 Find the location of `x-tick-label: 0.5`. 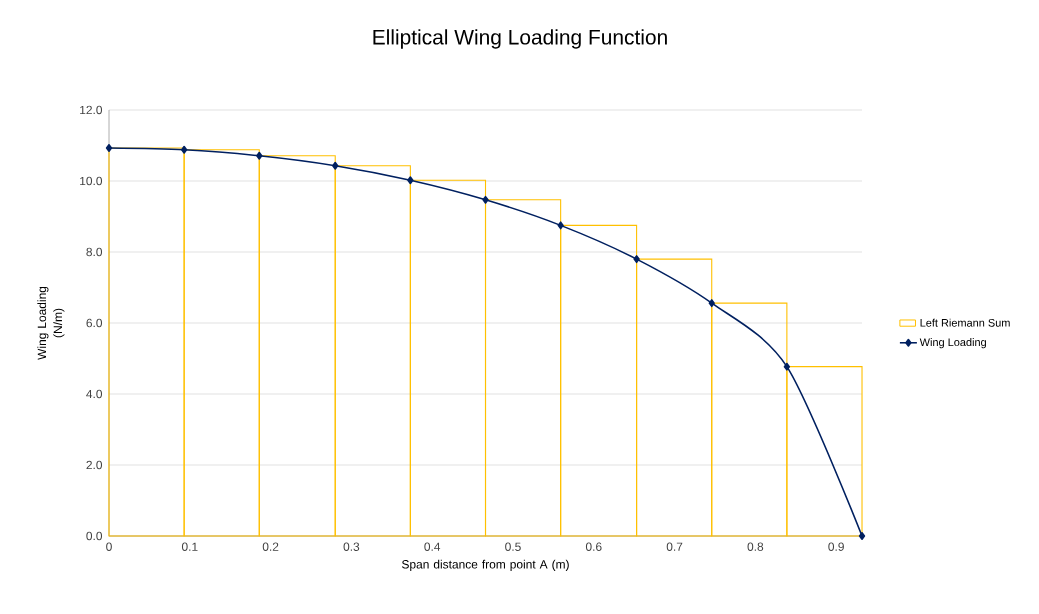

x-tick-label: 0.5 is located at coordinates (513, 546).